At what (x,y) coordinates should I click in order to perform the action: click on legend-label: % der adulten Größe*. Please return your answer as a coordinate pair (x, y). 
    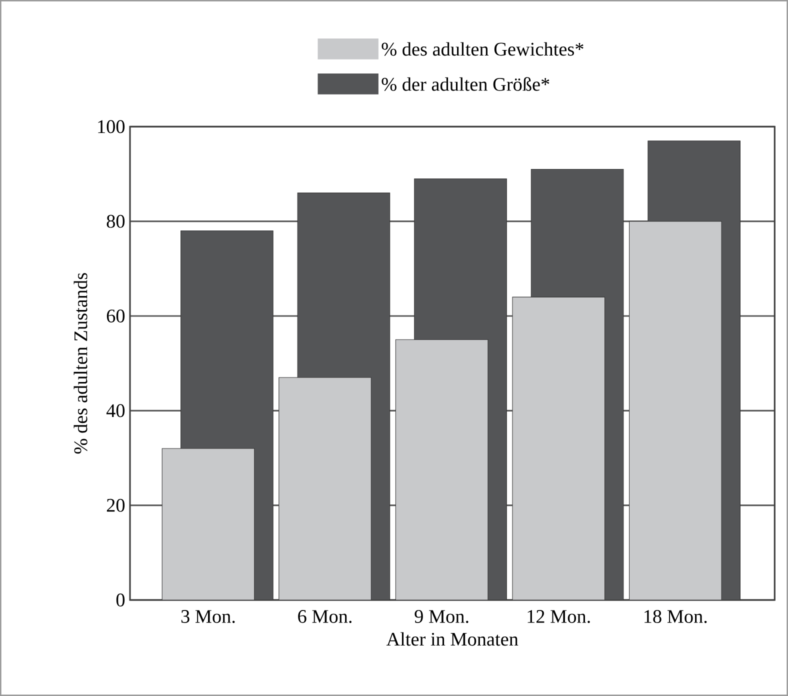
    Looking at the image, I should click on (466, 84).